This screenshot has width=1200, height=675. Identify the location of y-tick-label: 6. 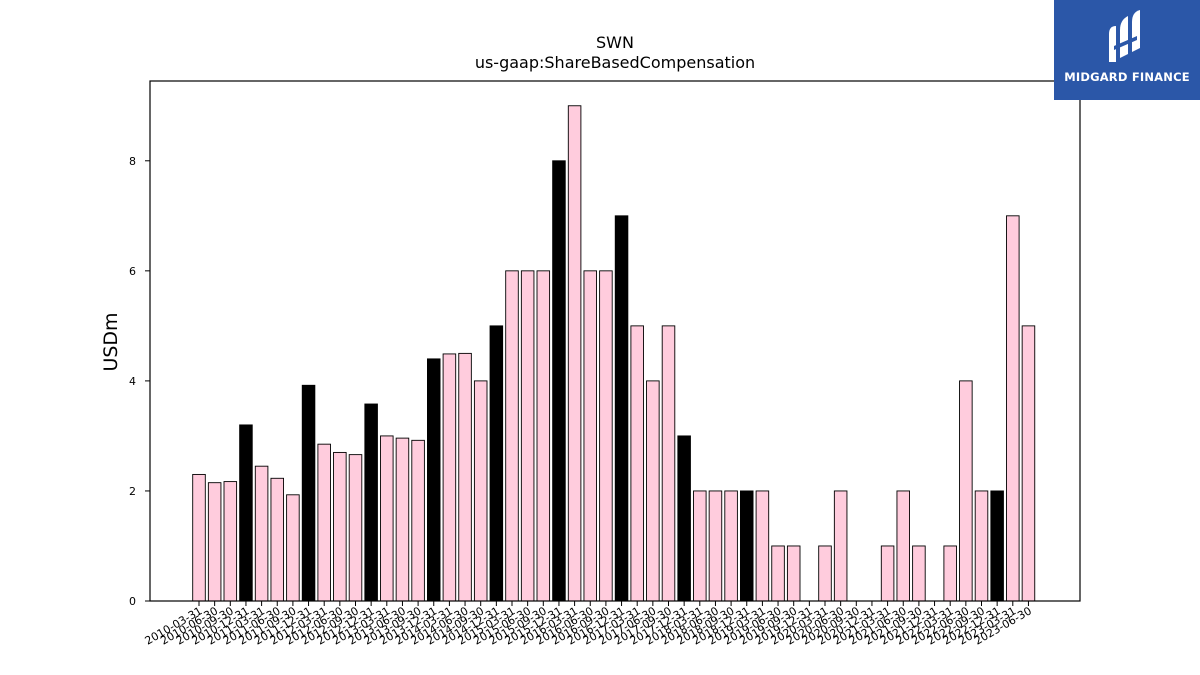
(132, 271).